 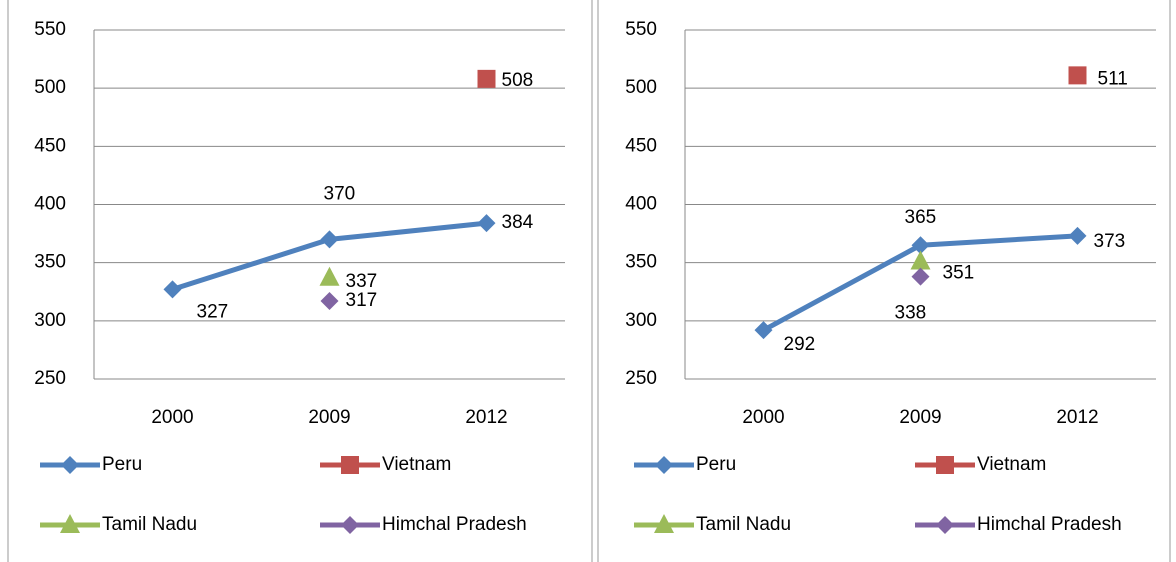 I want to click on data-label: 370, so click(x=340, y=193).